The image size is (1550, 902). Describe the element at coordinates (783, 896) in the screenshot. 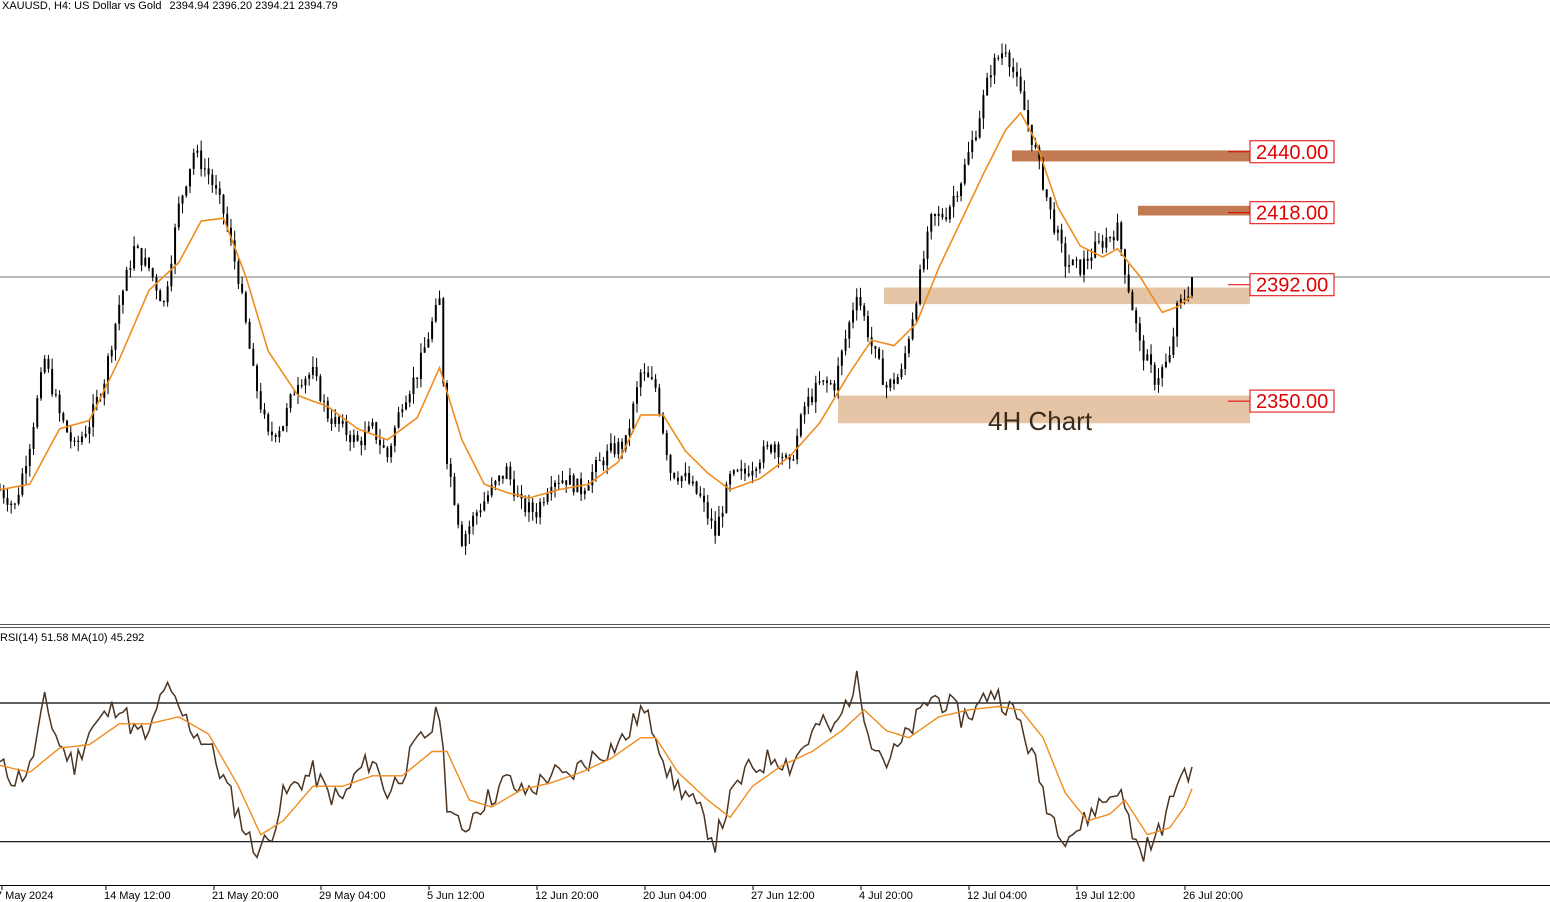

I see `time-tick-label: 27 Jun 12:00` at that location.